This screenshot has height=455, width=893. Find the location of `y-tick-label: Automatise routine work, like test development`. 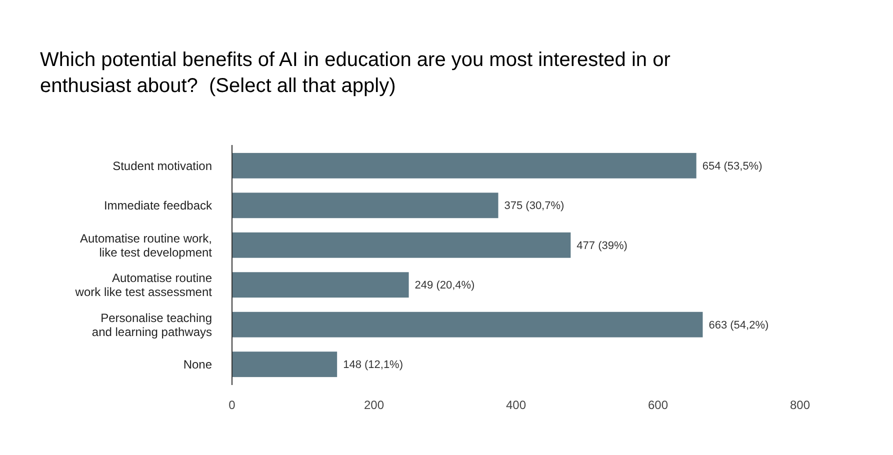

y-tick-label: Automatise routine work, like test development is located at coordinates (146, 245).